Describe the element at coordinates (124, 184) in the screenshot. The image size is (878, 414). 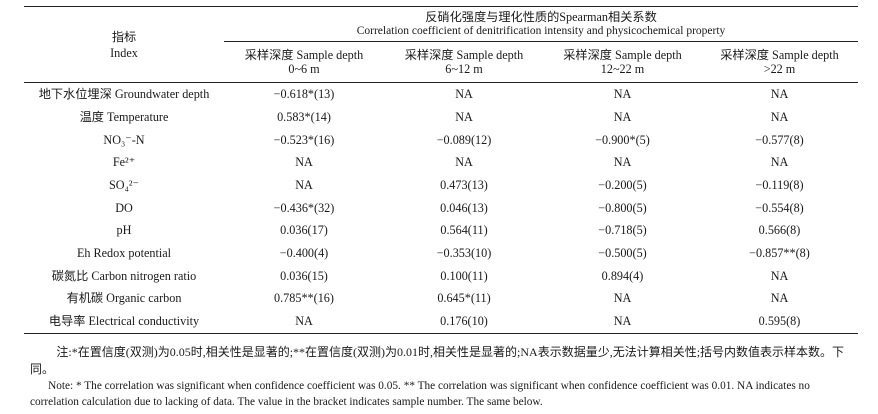
I see `property-cell: SO₄²⁻` at that location.